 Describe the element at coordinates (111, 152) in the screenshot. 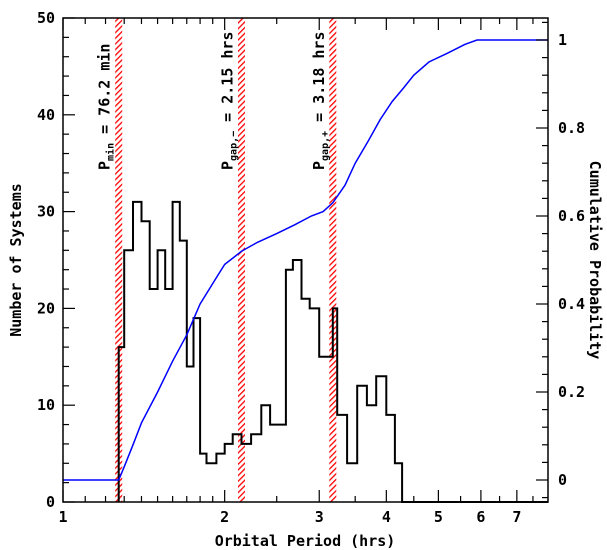

I see `marker-label-subscript: min` at that location.